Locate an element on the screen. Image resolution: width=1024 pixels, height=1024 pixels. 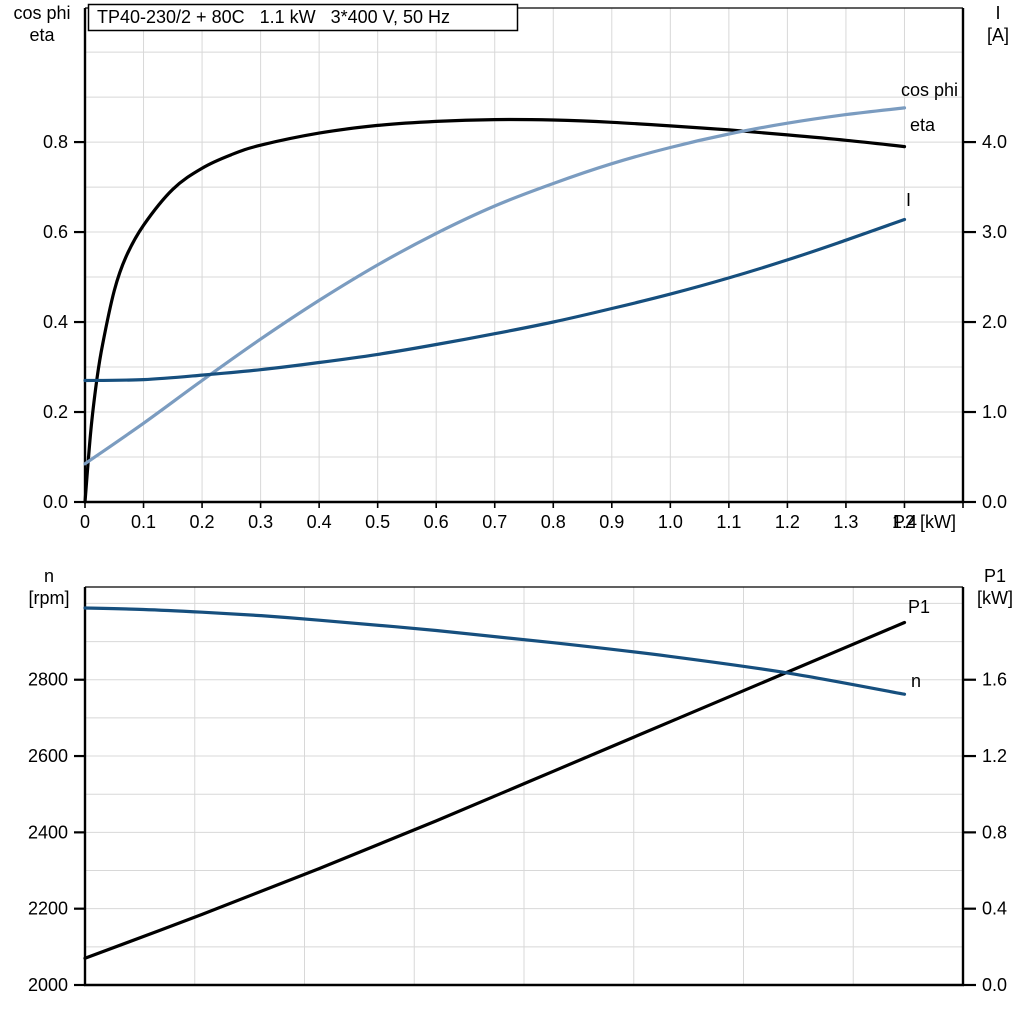
right-tick-label: 1.6 is located at coordinates (994, 680).